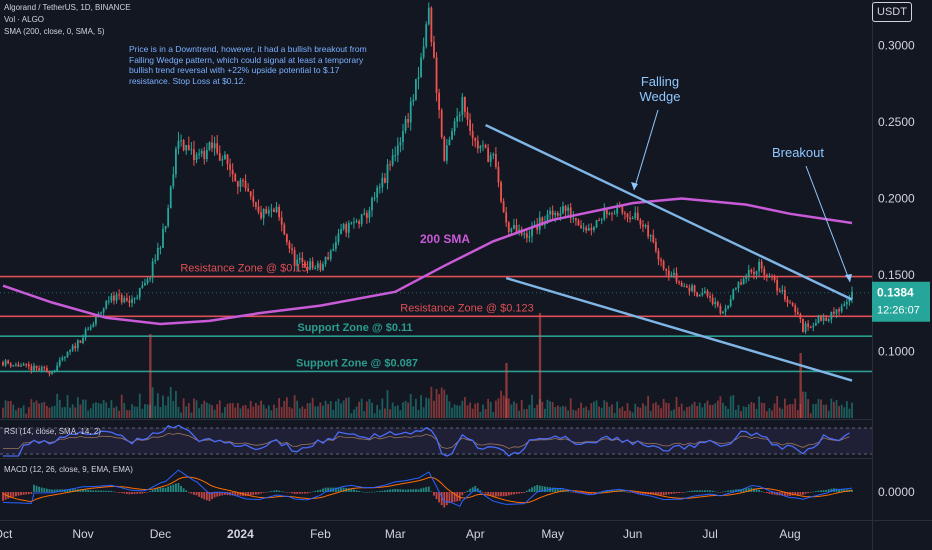 This screenshot has height=550, width=932. Describe the element at coordinates (896, 492) in the screenshot. I see `macd-y-tick-label: 0.0000` at that location.